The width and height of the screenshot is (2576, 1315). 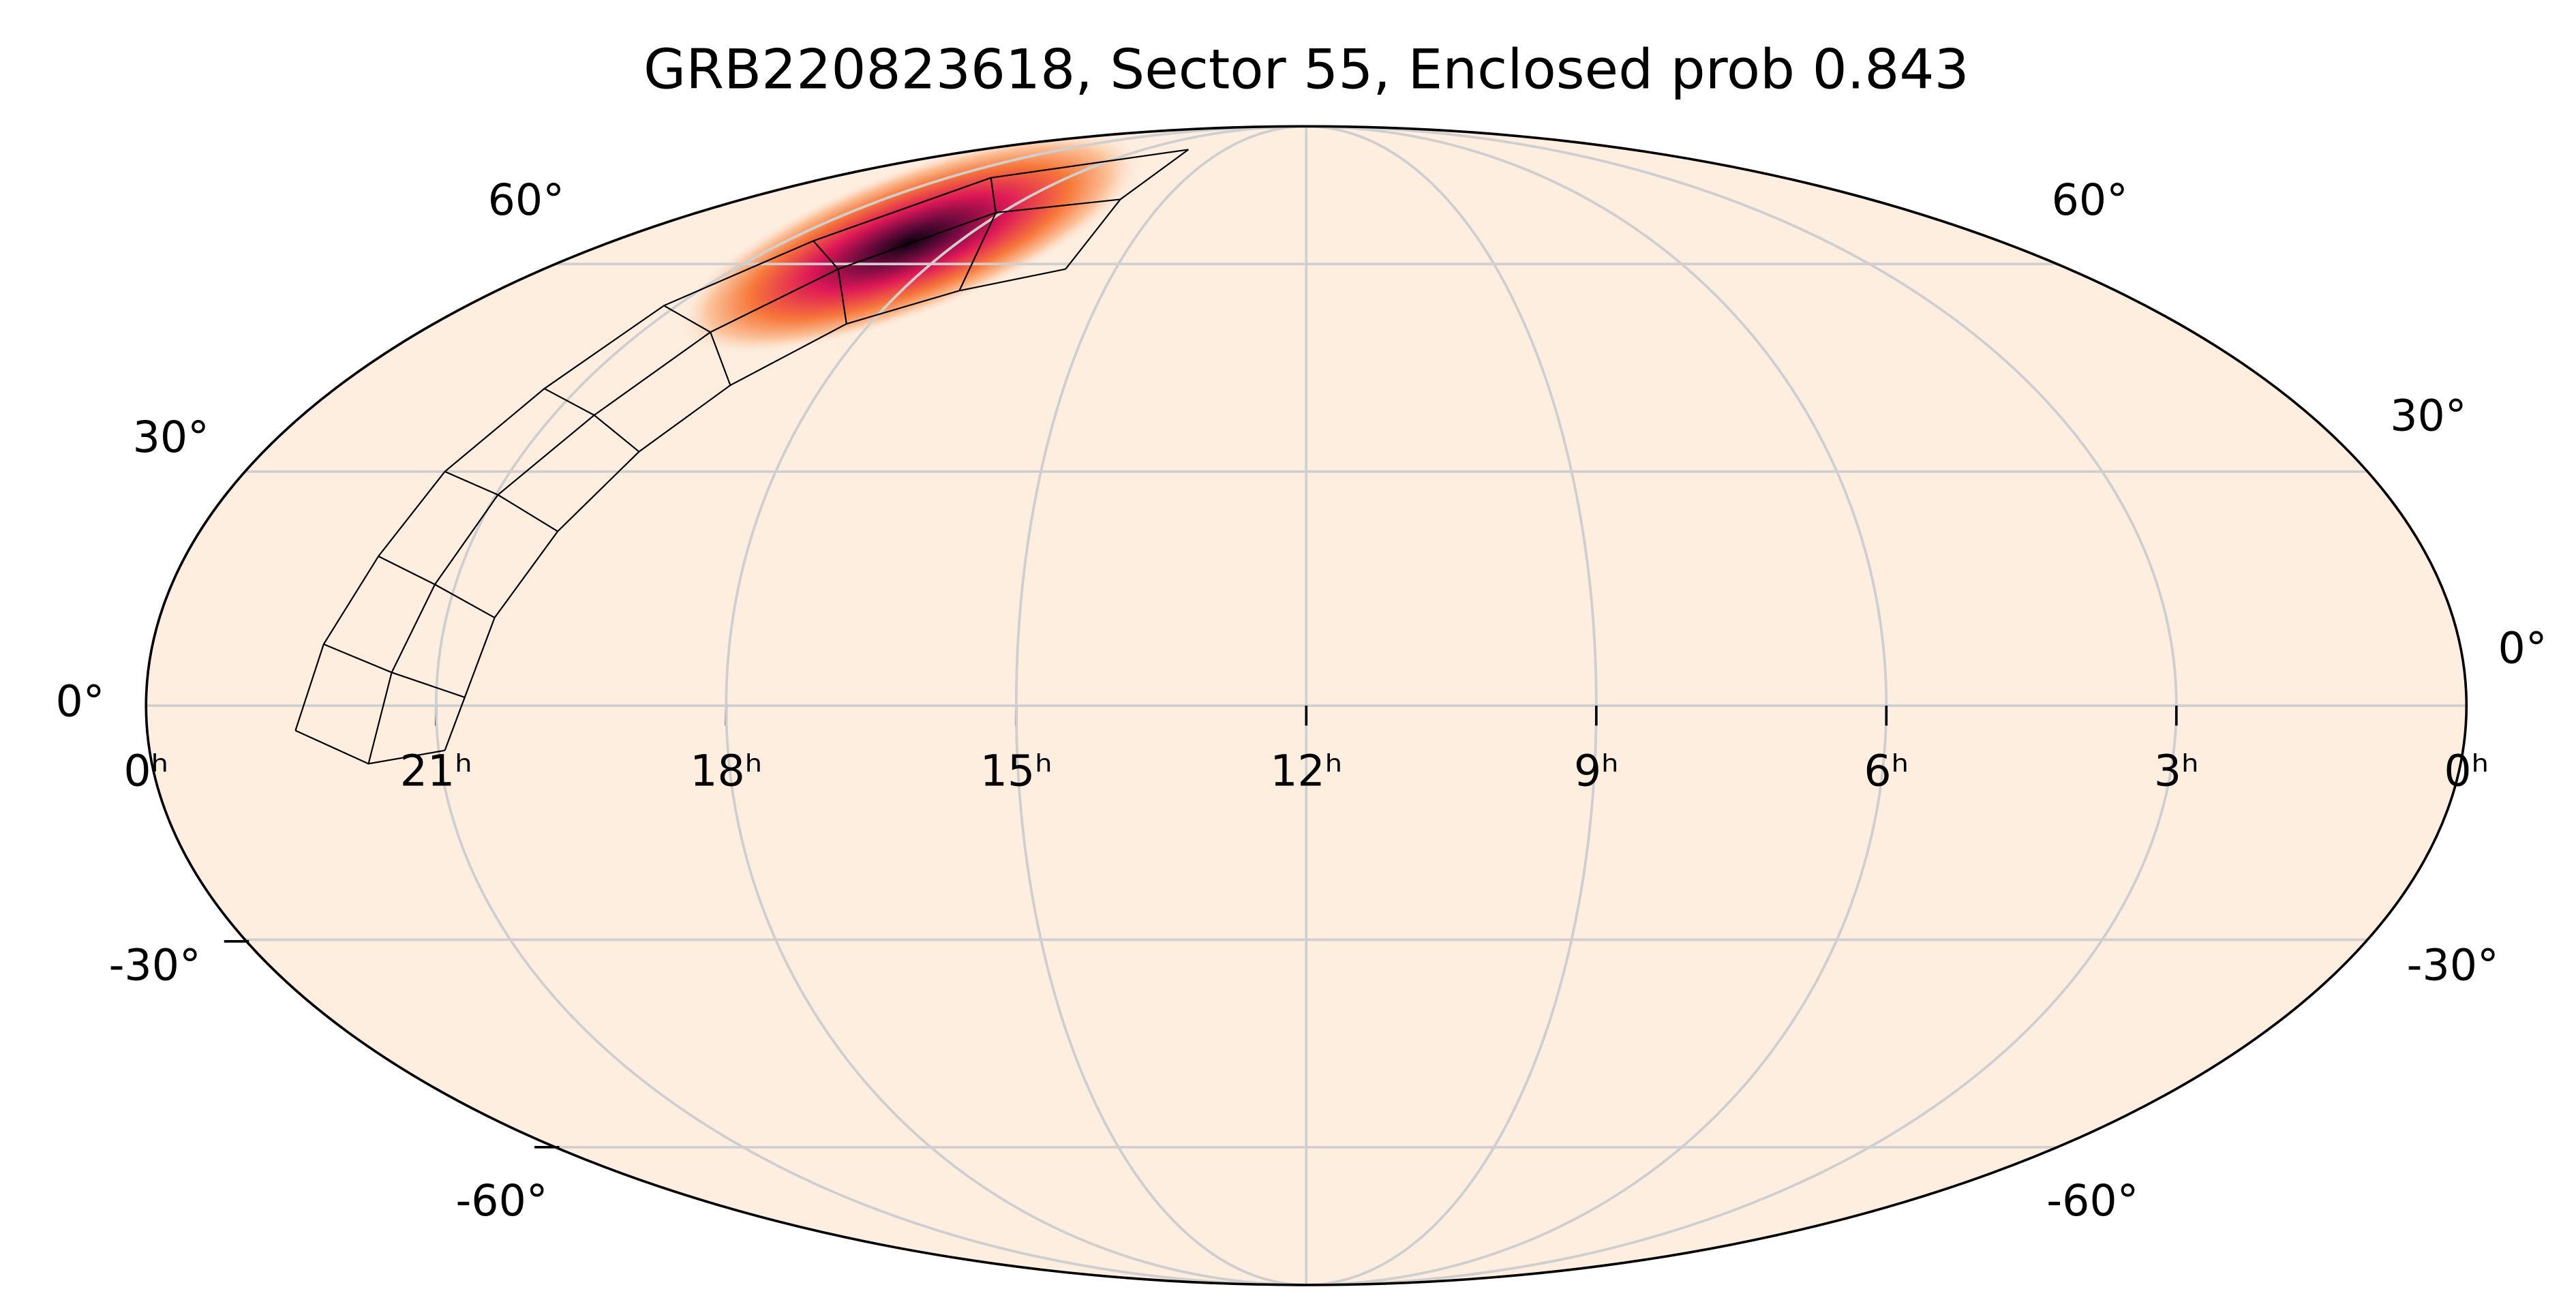 I want to click on dec-label-right: 30°, so click(x=2428, y=415).